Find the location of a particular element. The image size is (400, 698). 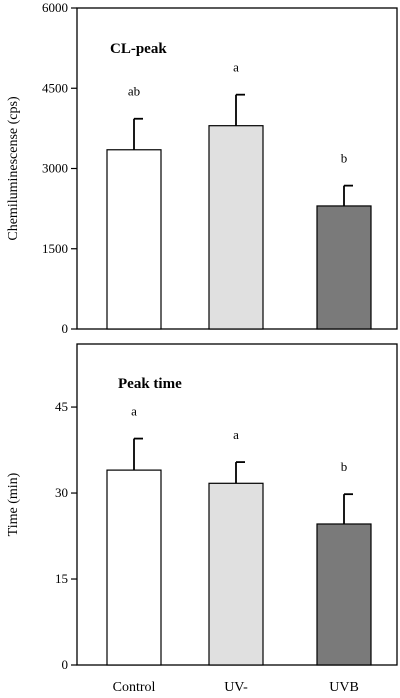

y-tick-label-peak-time-15: 15 is located at coordinates (61, 578).